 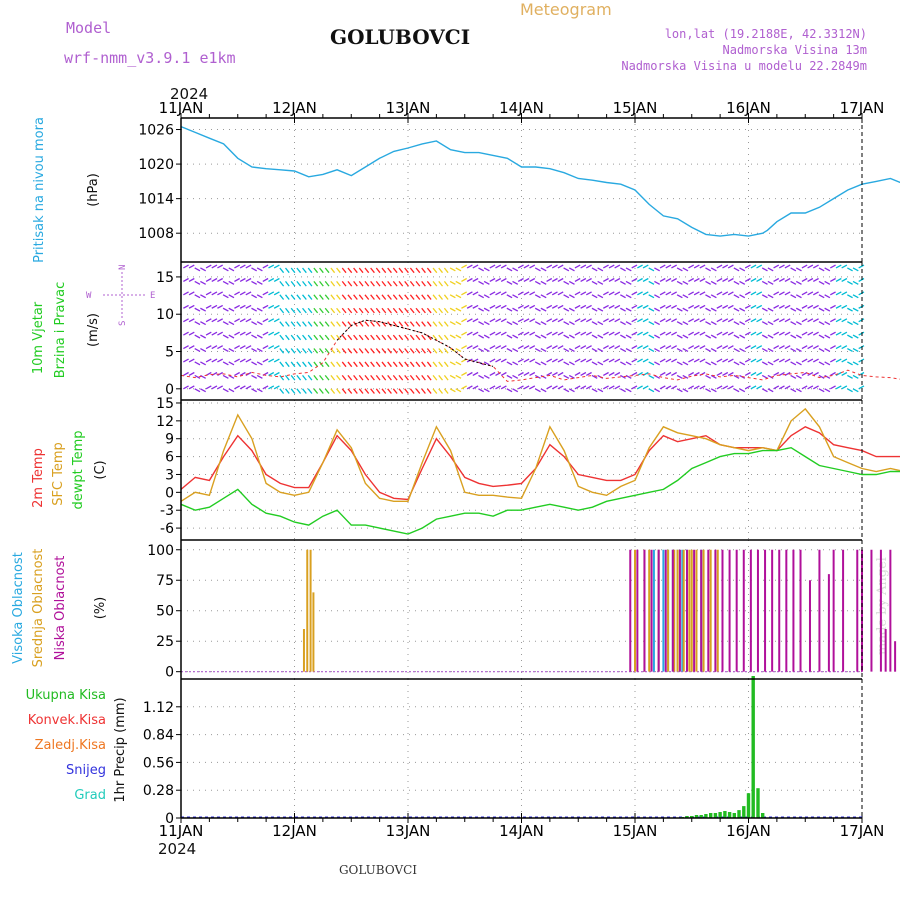 What do you see at coordinates (93, 190) in the screenshot?
I see `ylabel-pressure: (hPa)` at bounding box center [93, 190].